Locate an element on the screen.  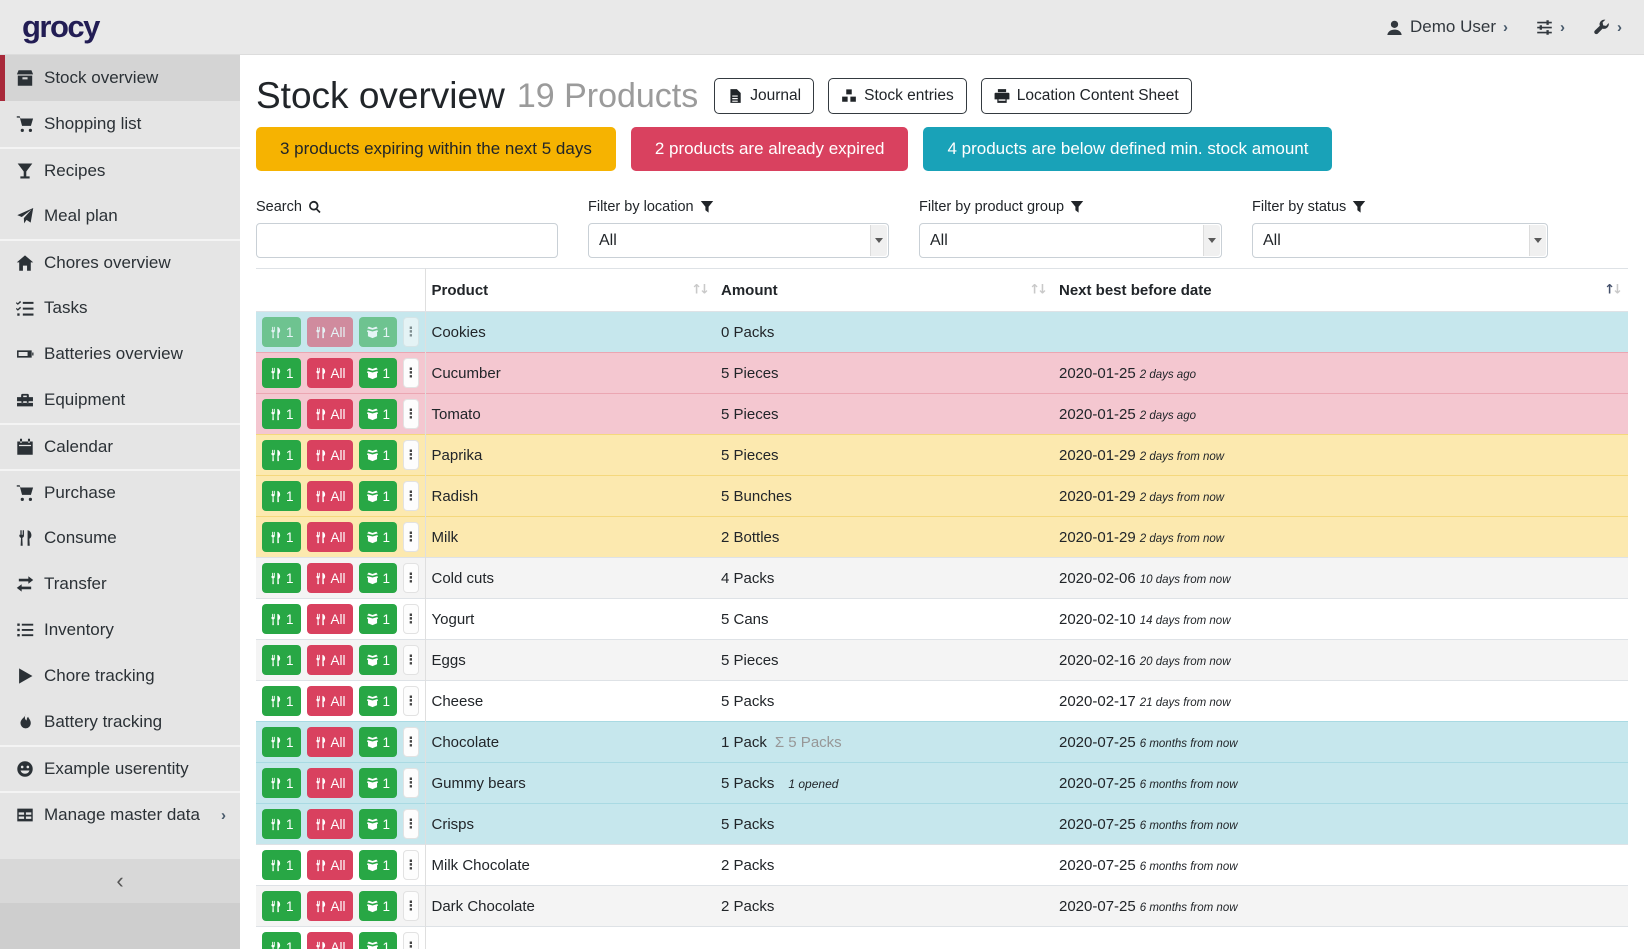
column-header-amount: Amount ↑↓ is located at coordinates (884, 290).